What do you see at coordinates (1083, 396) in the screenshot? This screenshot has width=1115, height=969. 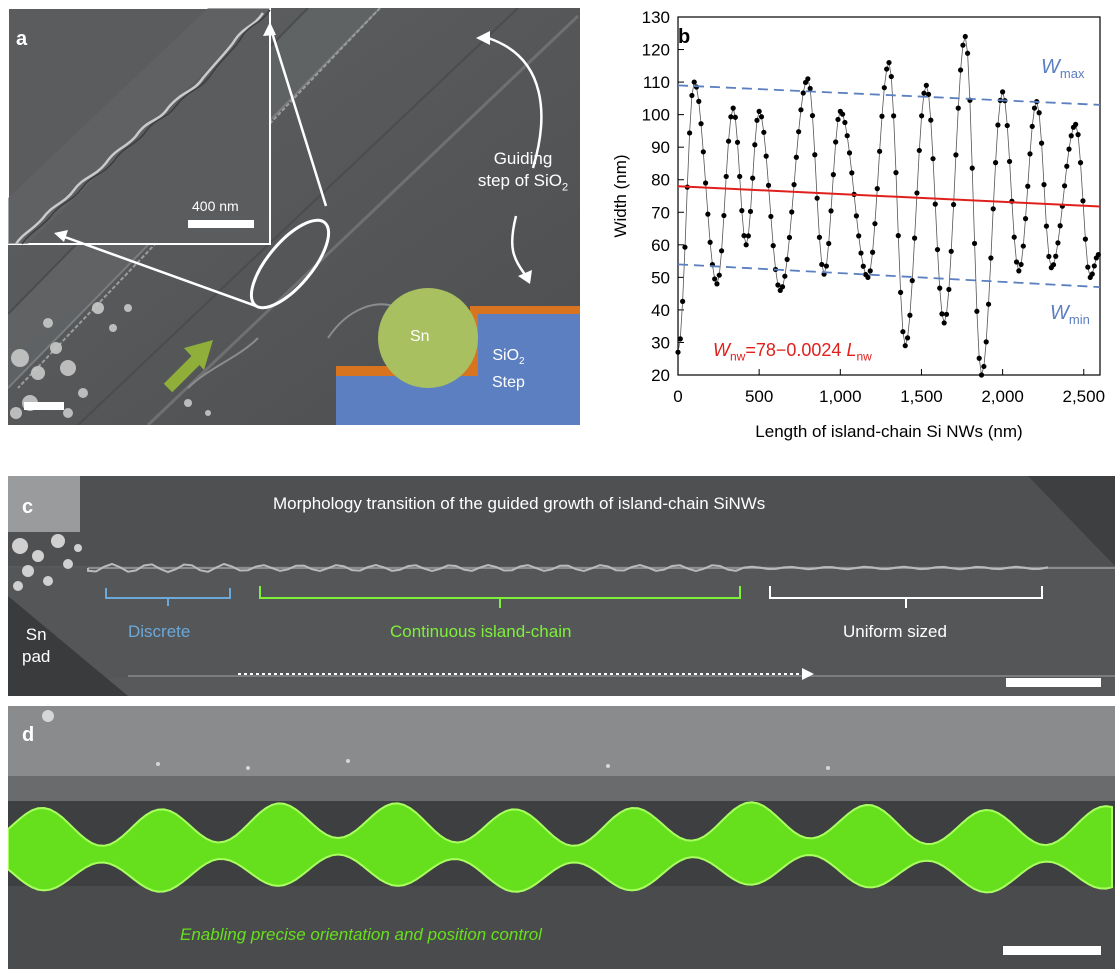 I see `x-tick-label: 2,500` at bounding box center [1083, 396].